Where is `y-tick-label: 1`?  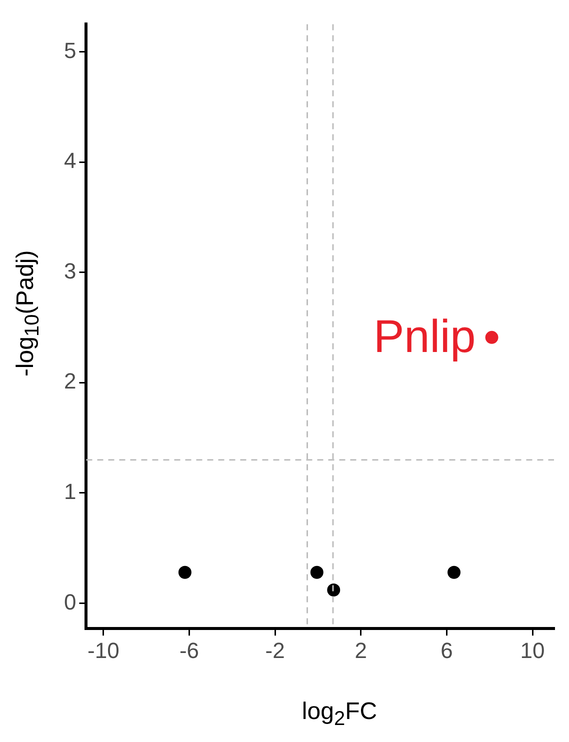 y-tick-label: 1 is located at coordinates (70, 491).